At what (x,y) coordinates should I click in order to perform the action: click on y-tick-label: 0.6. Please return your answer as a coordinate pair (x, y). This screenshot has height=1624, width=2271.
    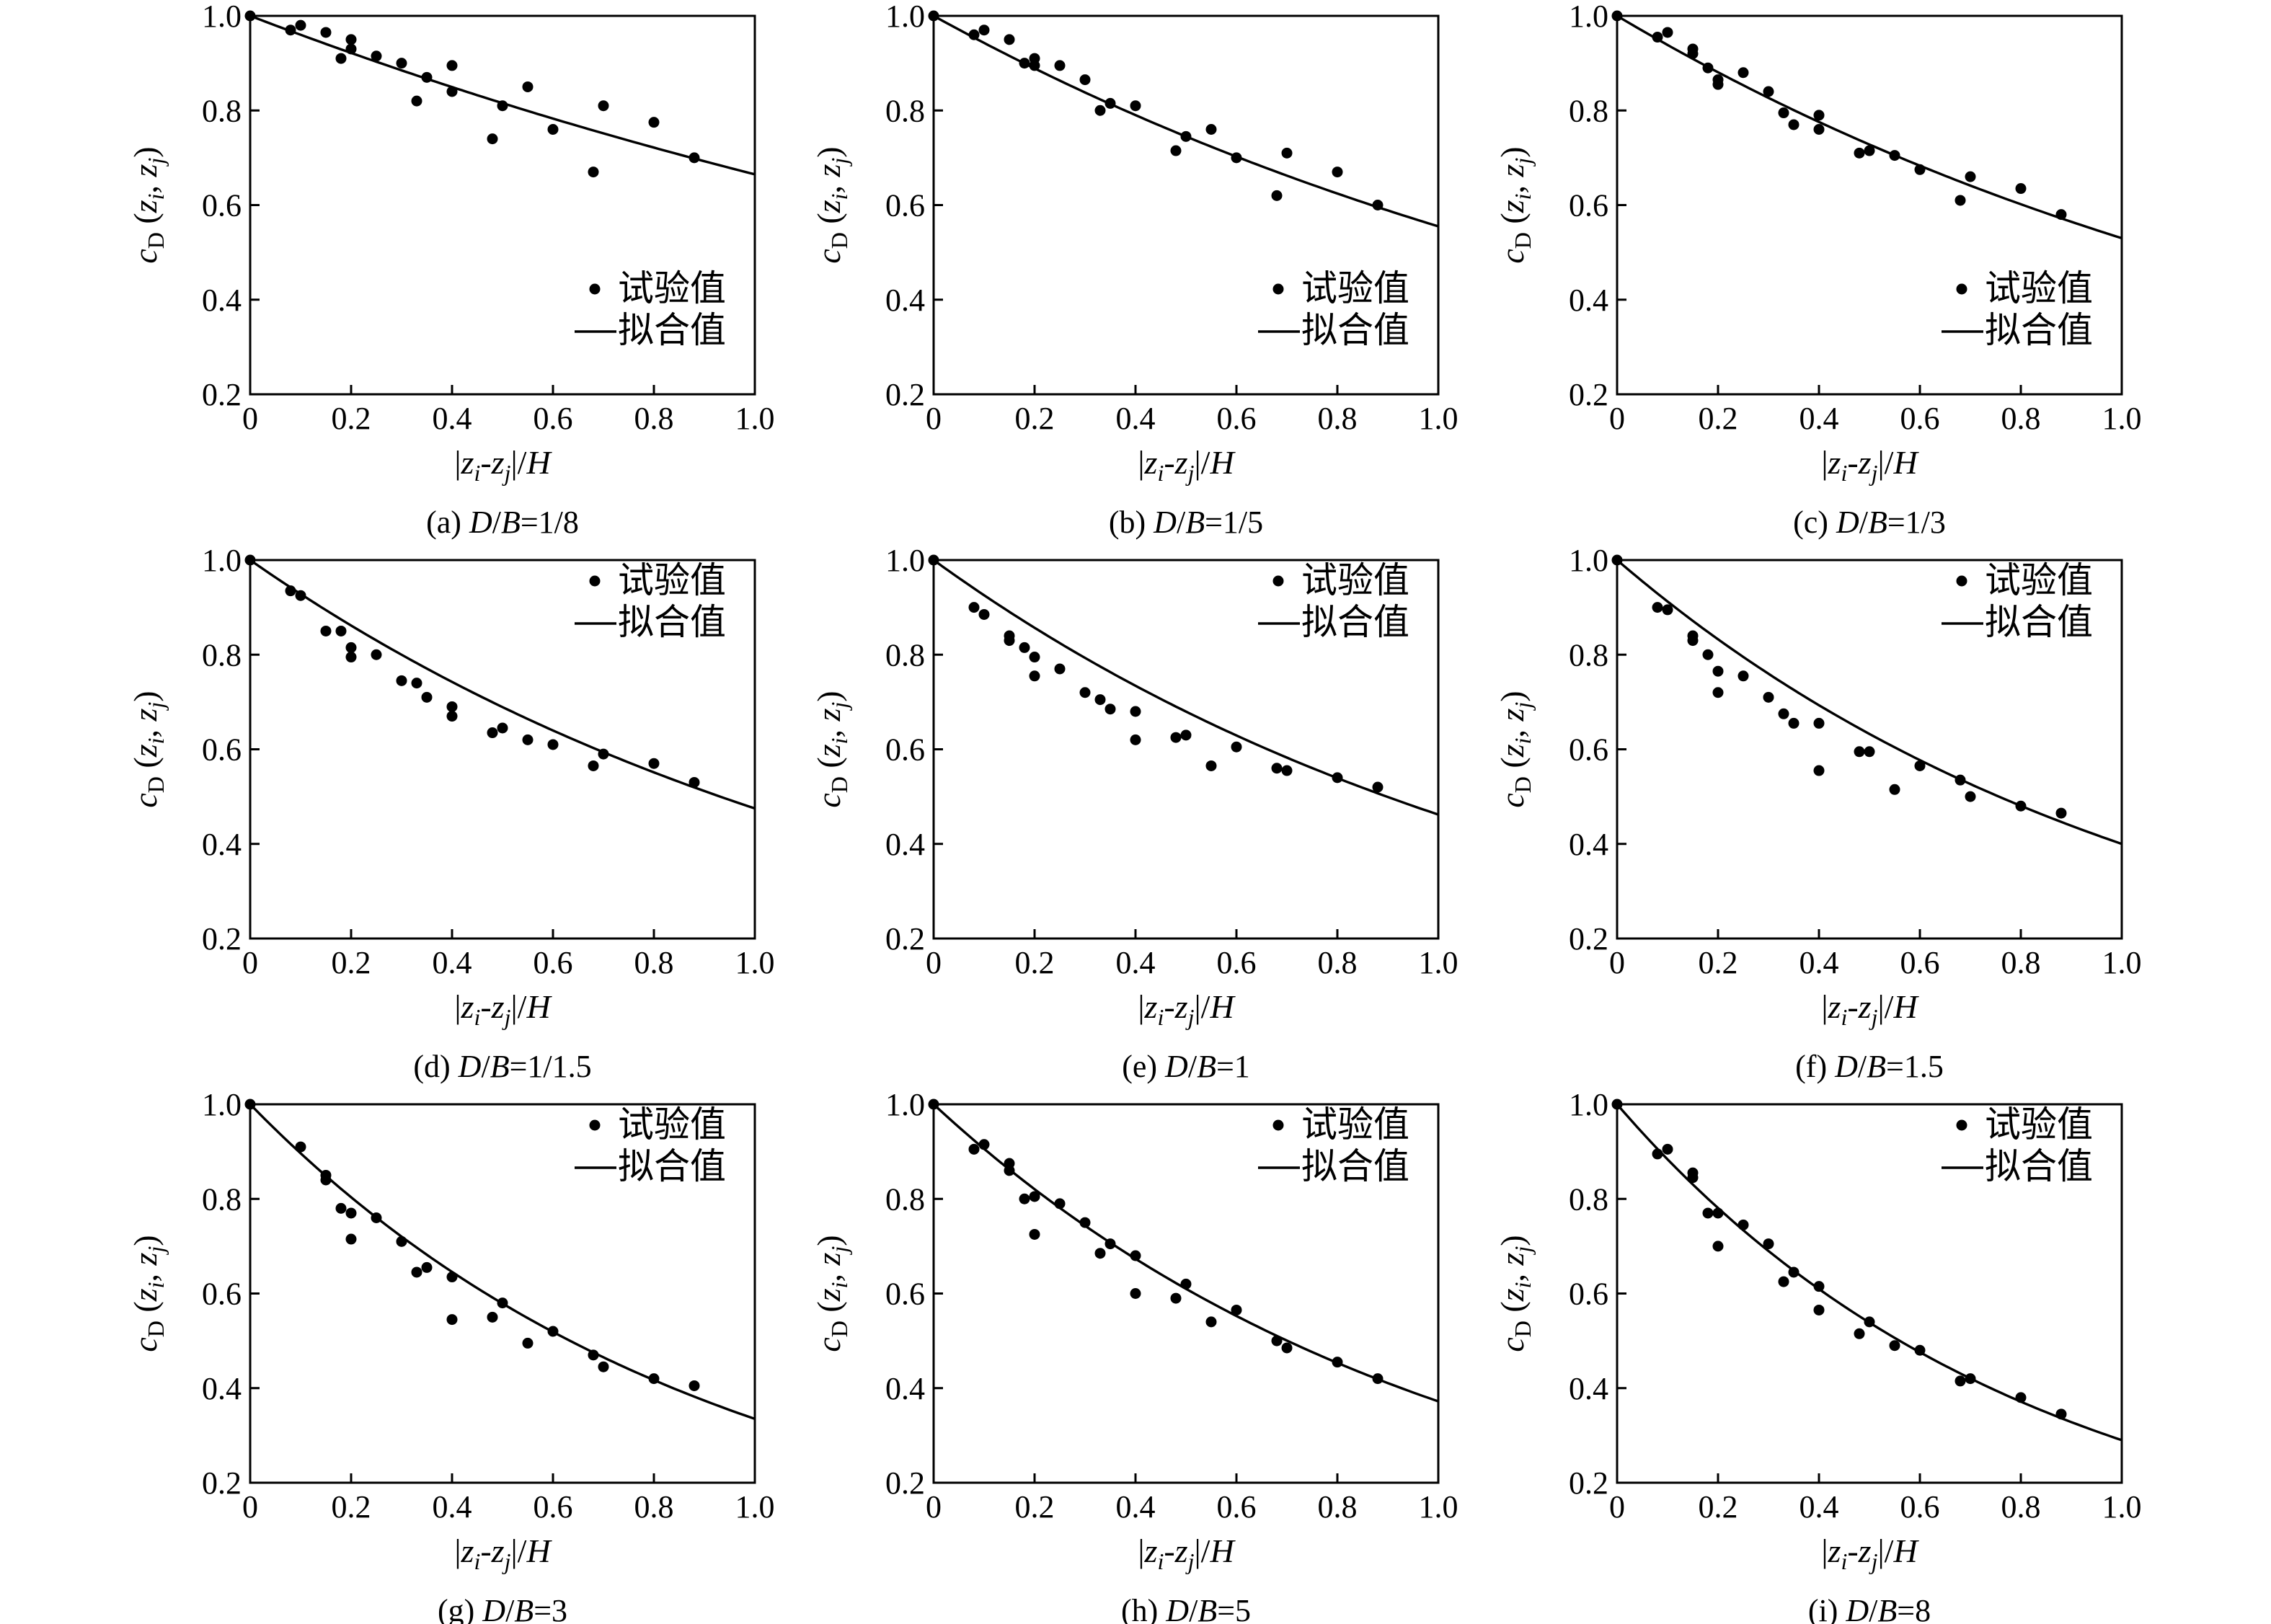
    Looking at the image, I should click on (222, 750).